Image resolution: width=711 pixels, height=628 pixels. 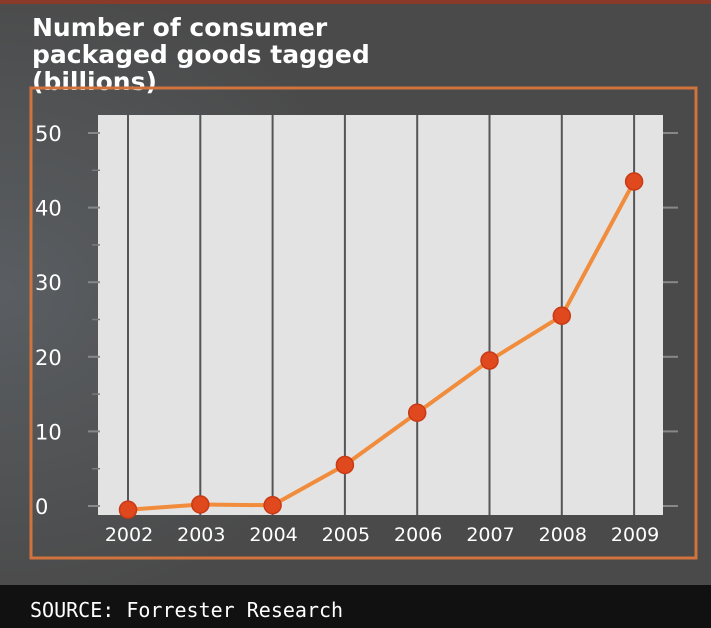 I want to click on x-tick-label: 2008, so click(x=563, y=535).